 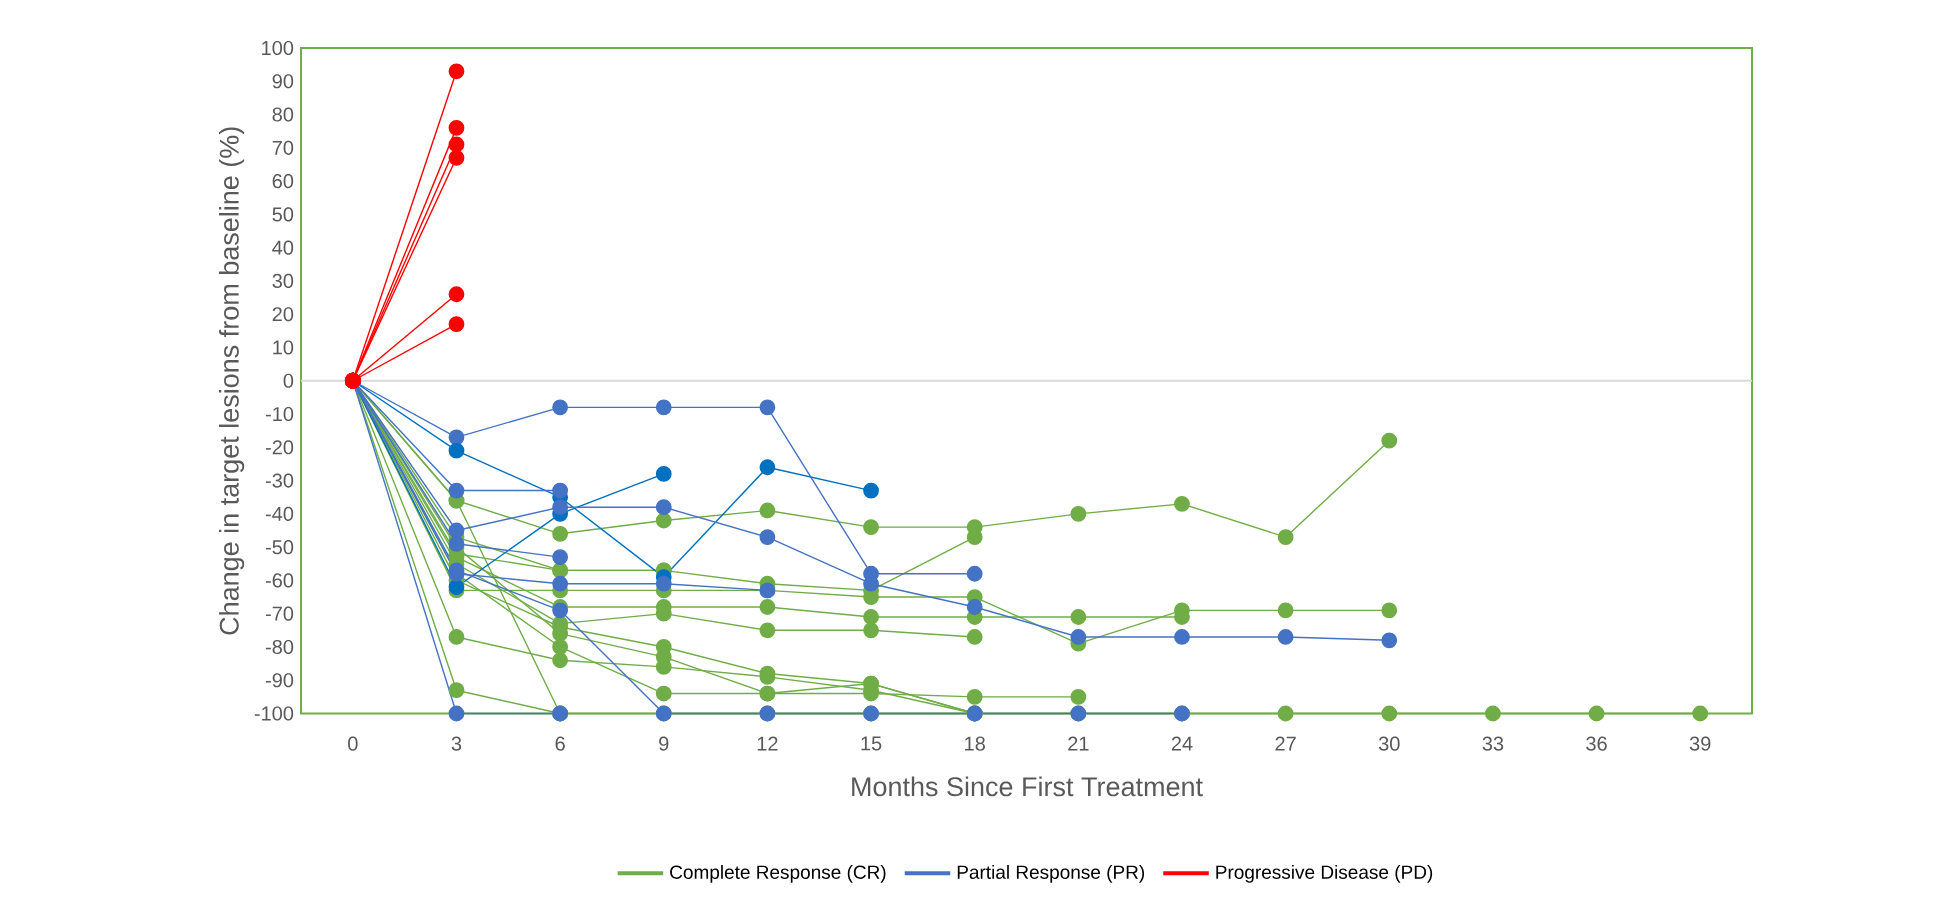 I want to click on y-tick-label: 80, so click(x=283, y=114).